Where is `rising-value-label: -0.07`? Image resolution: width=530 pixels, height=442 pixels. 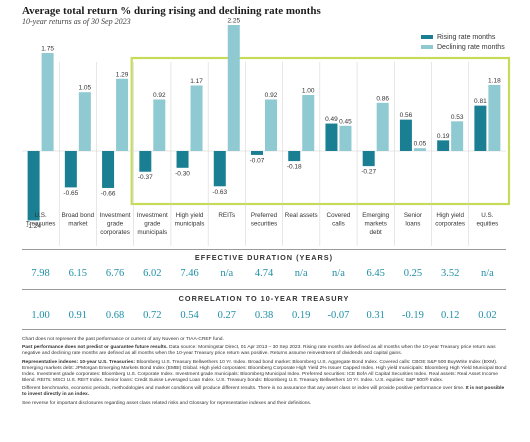
rising-value-label: -0.07 is located at coordinates (257, 160).